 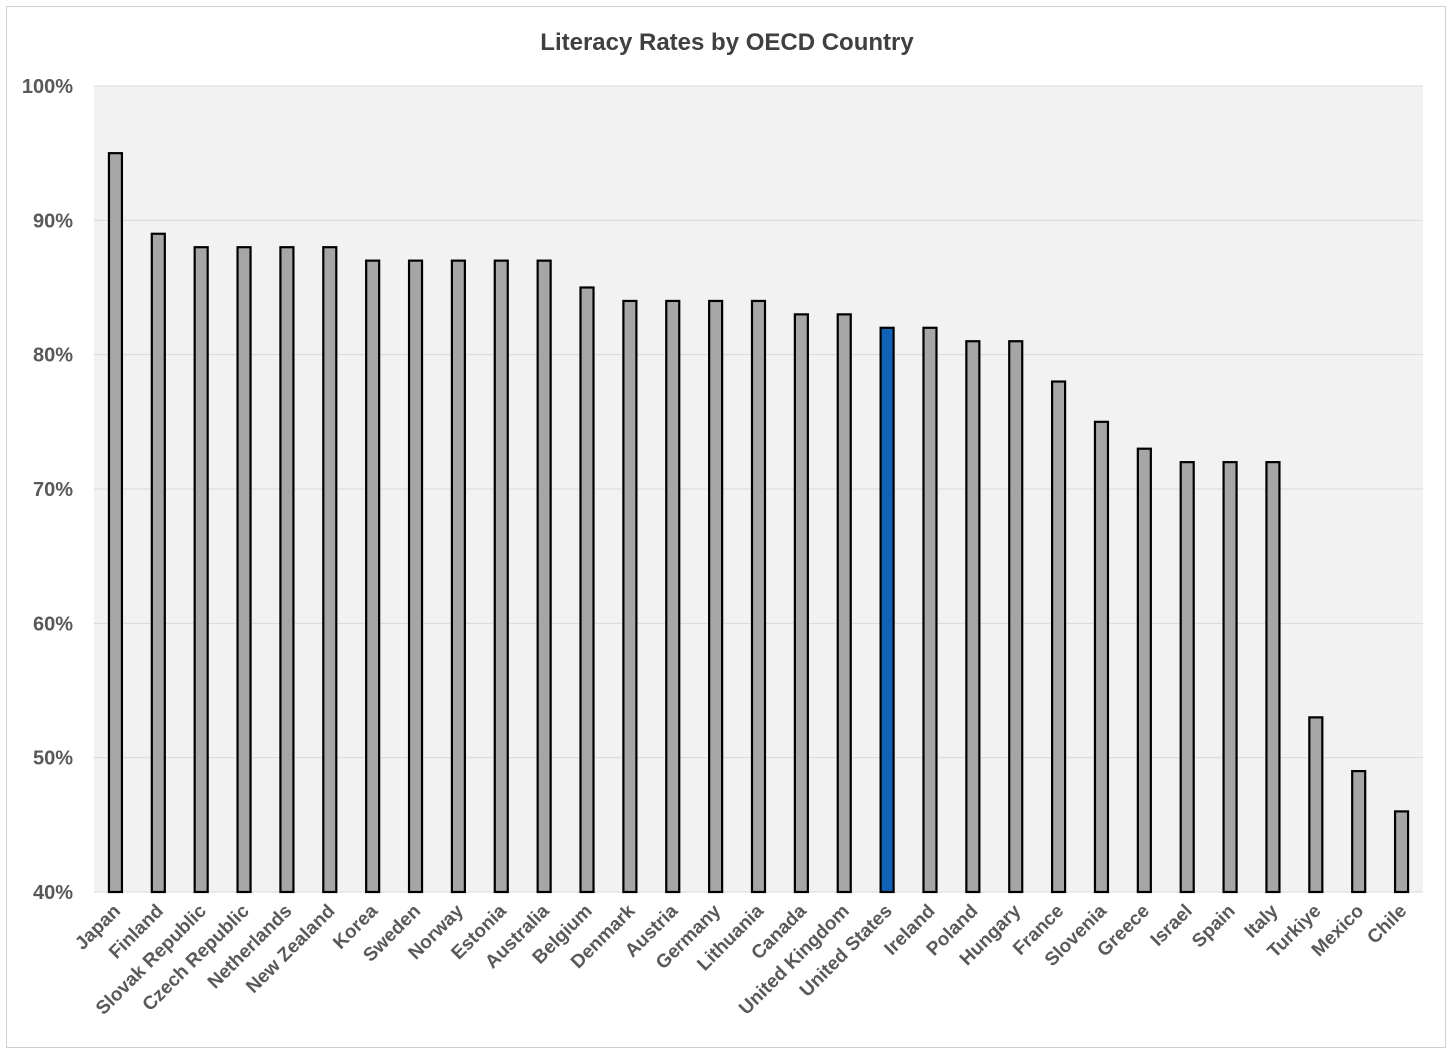 I want to click on y-tick-label: 90%, so click(x=53, y=221).